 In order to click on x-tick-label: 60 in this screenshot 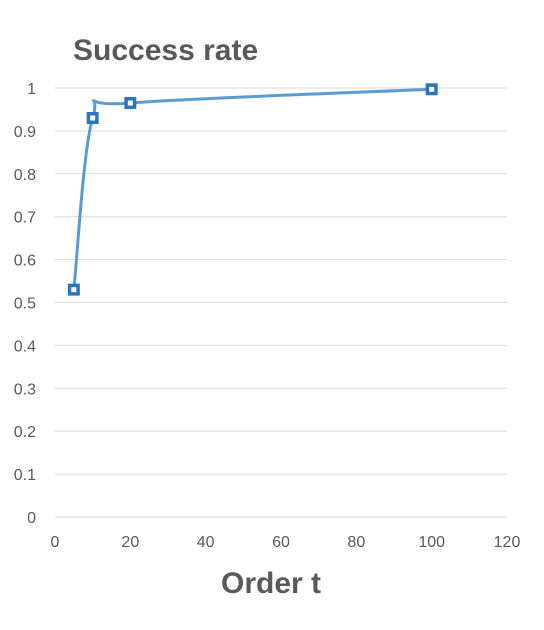, I will do `click(281, 542)`.